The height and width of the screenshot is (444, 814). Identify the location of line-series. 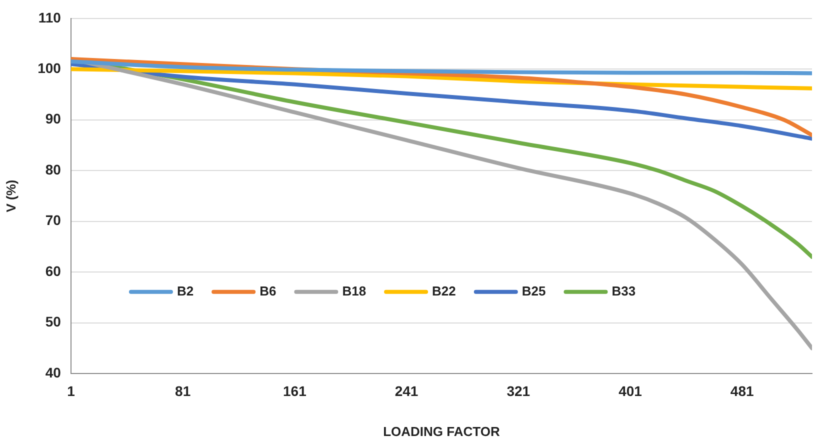
(441, 68).